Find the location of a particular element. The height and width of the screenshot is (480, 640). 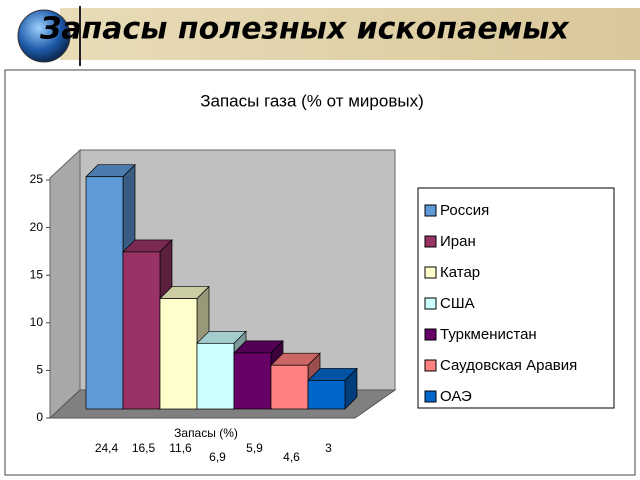

slide-title: Запасы полезных ископаемых is located at coordinates (304, 29).